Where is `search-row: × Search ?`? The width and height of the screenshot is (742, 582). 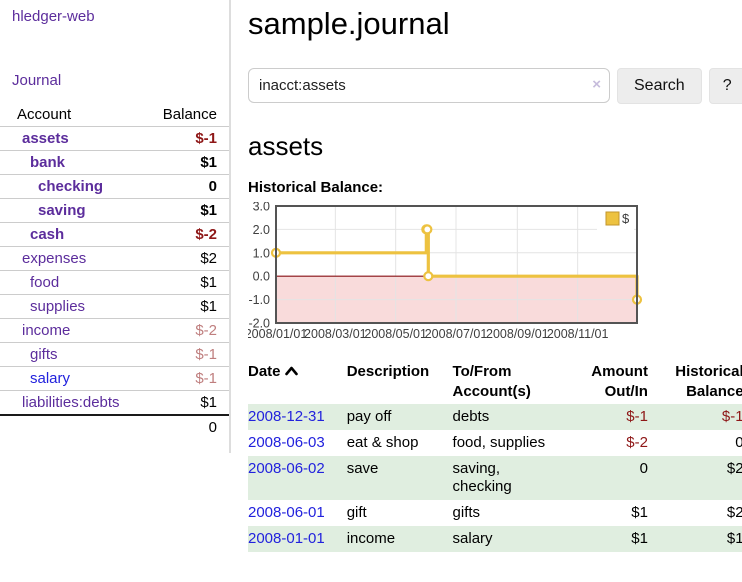 search-row: × Search ? is located at coordinates (495, 86).